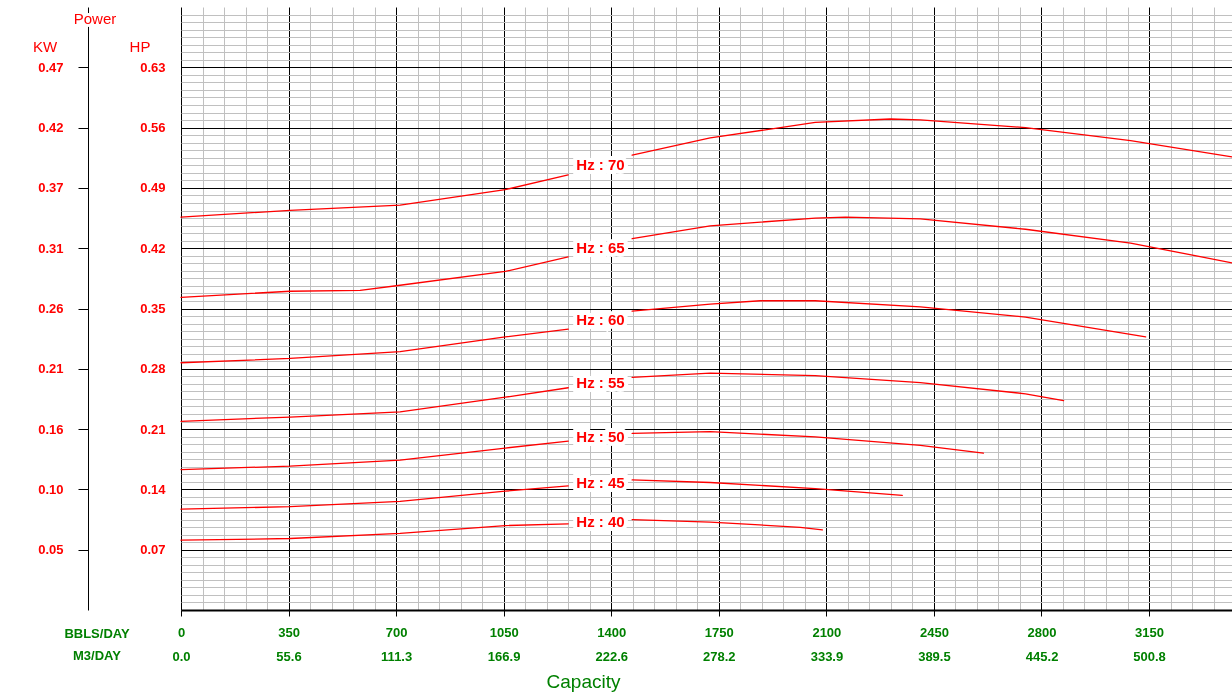  Describe the element at coordinates (397, 656) in the screenshot. I see `x2-tick-label: 111.3` at that location.